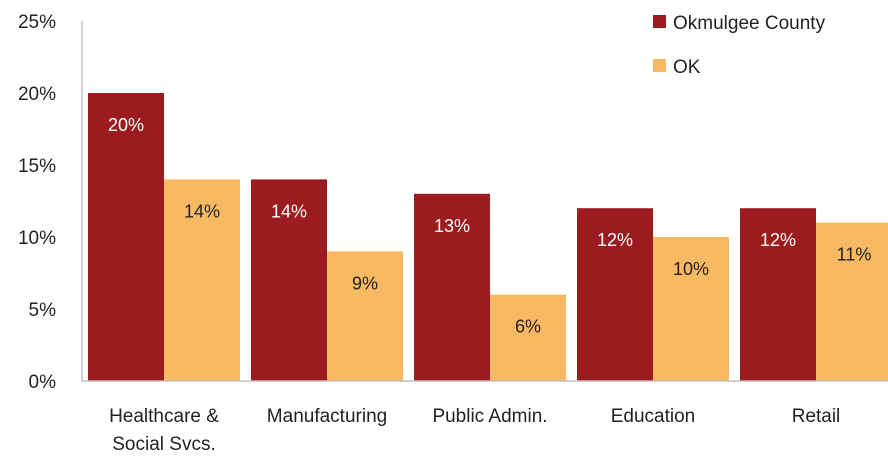 This screenshot has height=458, width=888. I want to click on y-tick-label: 10%, so click(37, 238).